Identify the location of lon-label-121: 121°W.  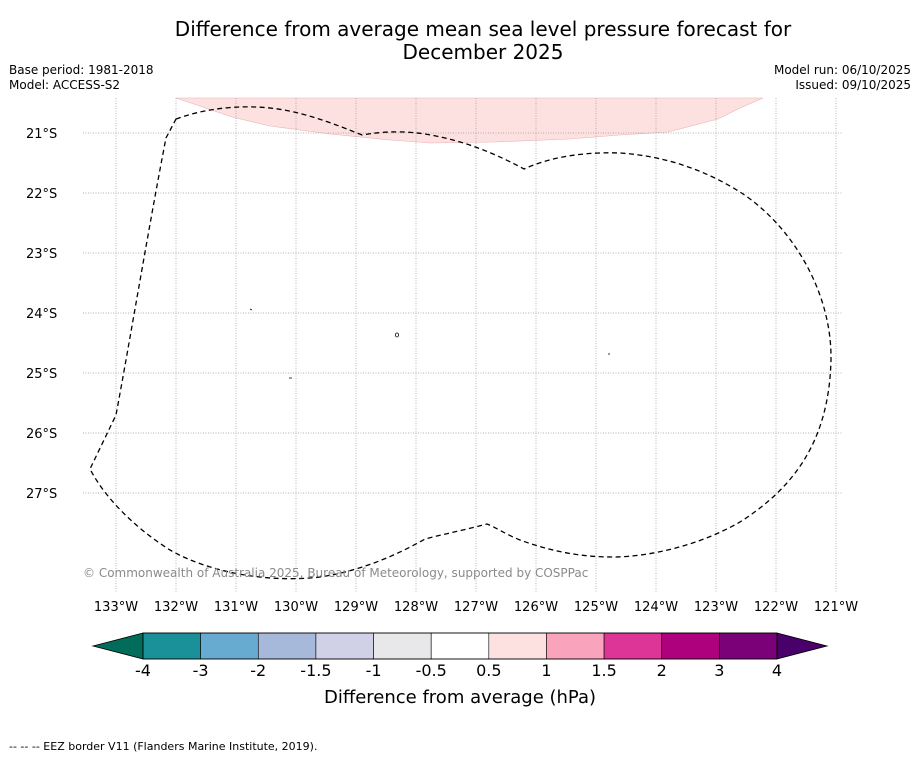
(836, 607).